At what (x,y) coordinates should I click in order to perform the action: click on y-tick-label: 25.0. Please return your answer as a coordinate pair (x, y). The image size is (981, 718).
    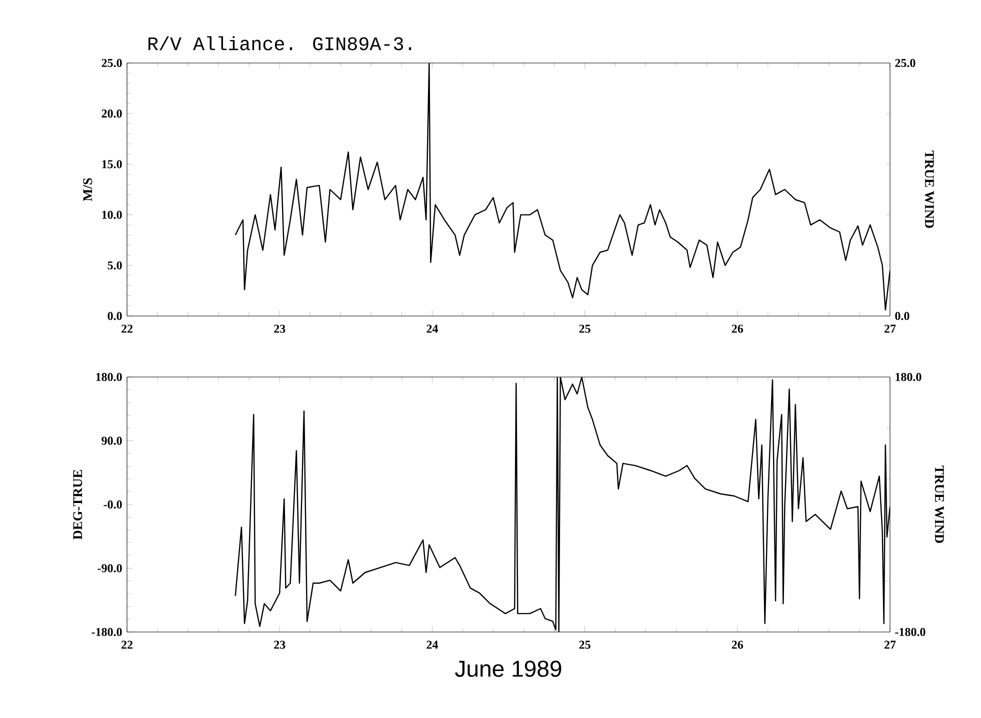
    Looking at the image, I should click on (112, 63).